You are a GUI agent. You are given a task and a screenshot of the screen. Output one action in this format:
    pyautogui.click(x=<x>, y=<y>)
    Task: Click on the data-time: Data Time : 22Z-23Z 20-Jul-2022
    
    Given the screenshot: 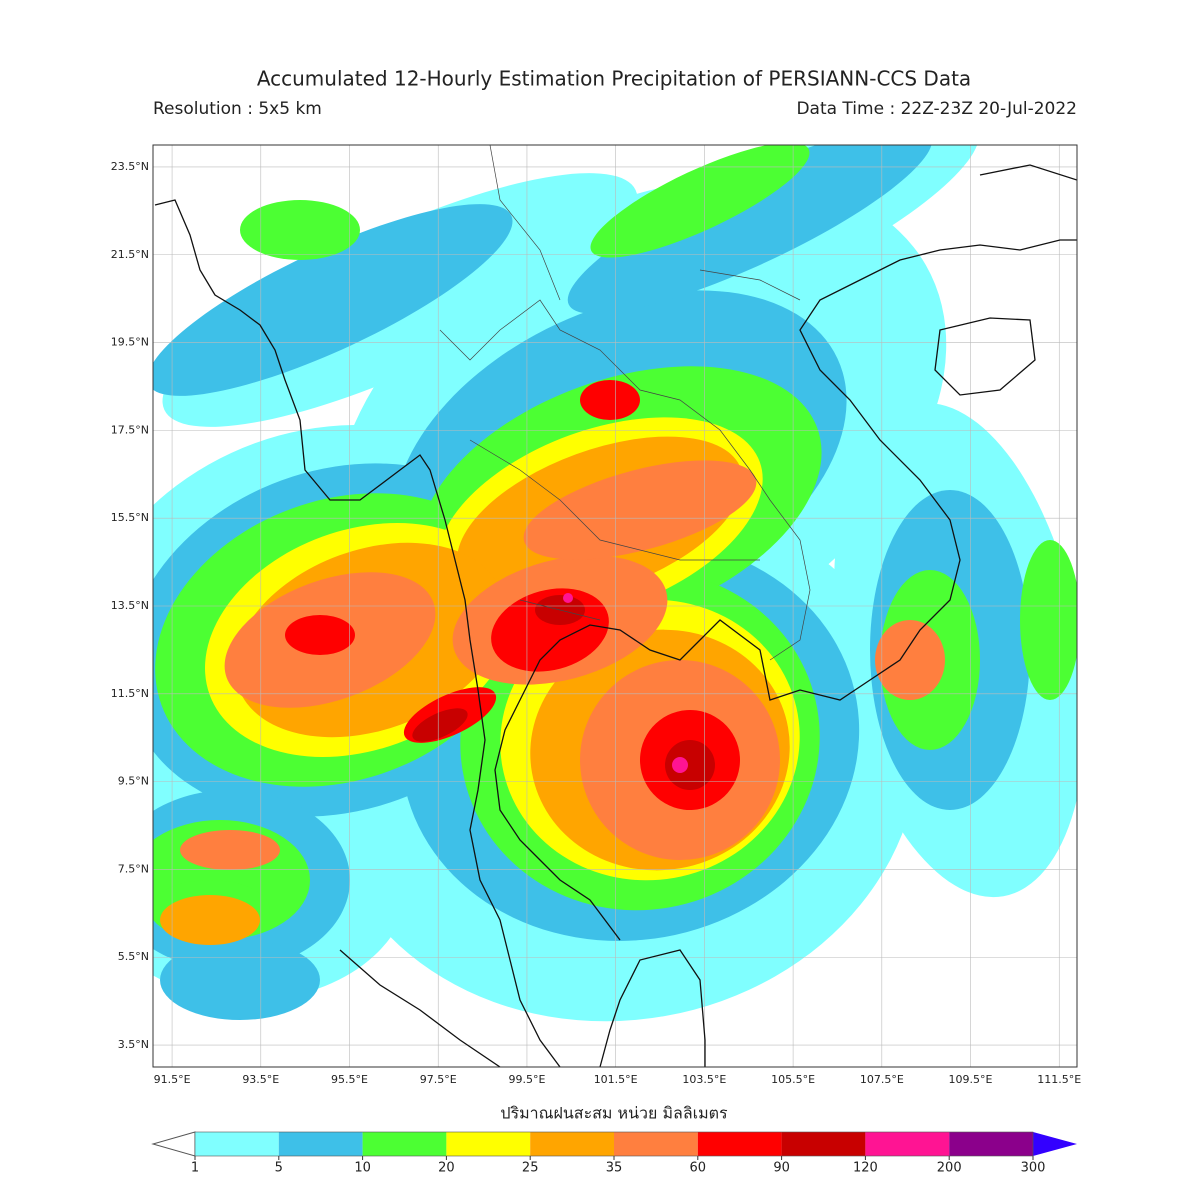 What is the action you would take?
    pyautogui.click(x=936, y=109)
    